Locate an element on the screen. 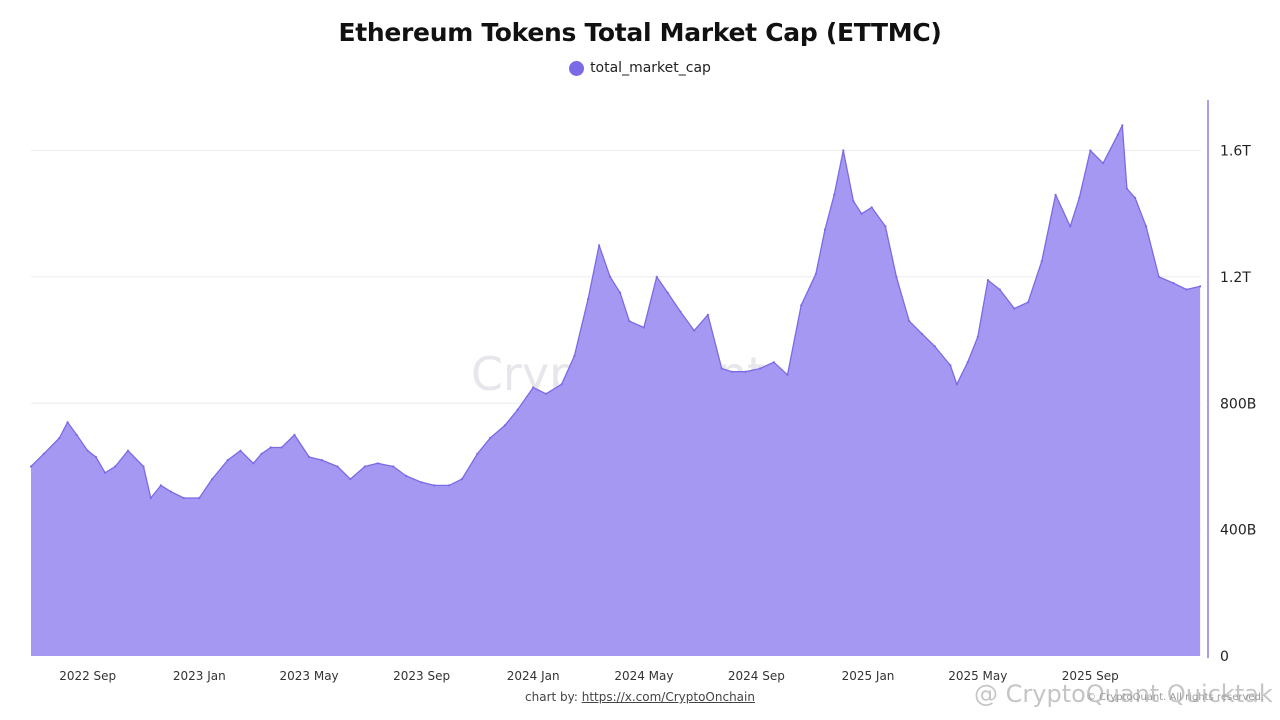  x-tick-label: 2025 Jan is located at coordinates (868, 676).